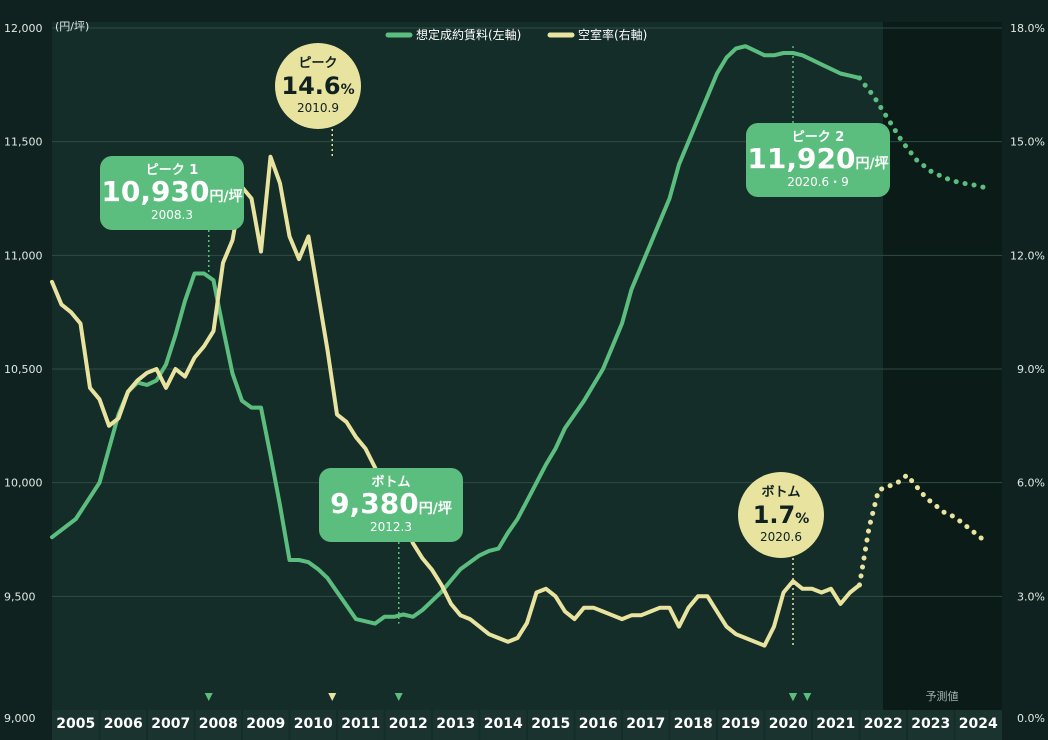 The image size is (1048, 740). I want to click on x-tick-label: 2006, so click(123, 724).